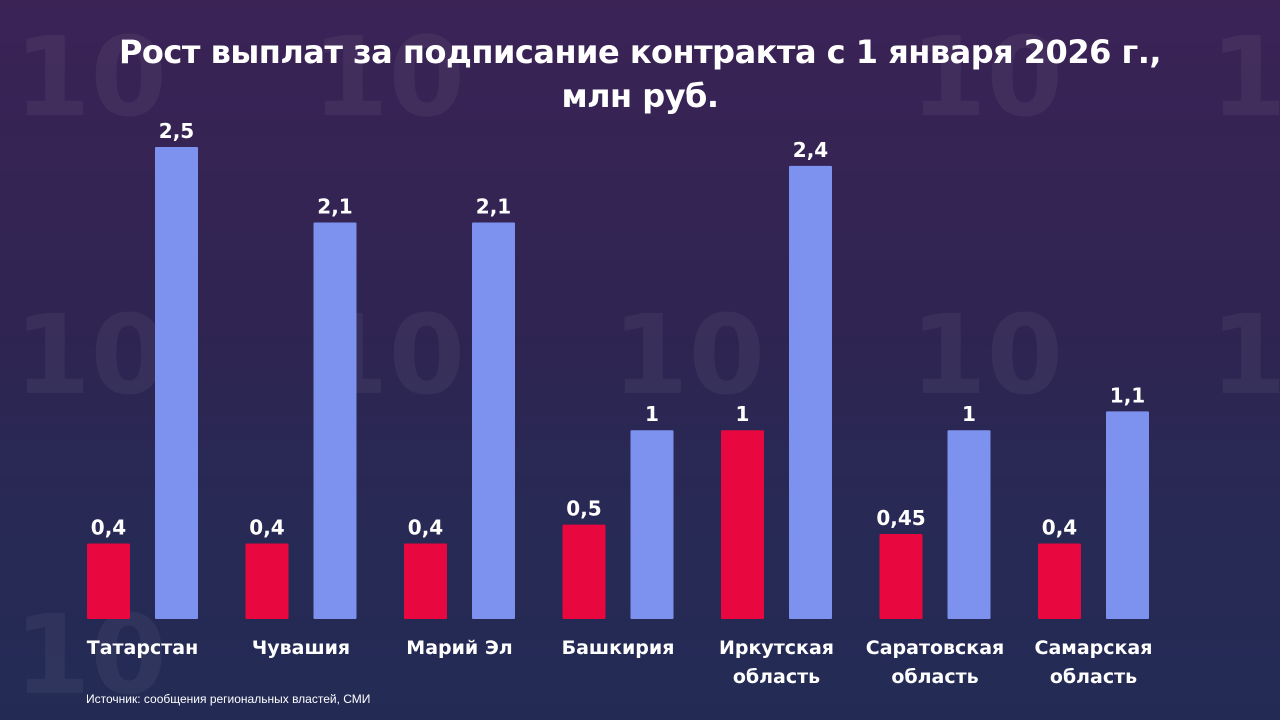 The image size is (1280, 720). I want to click on category-label: Марий Эл, so click(459, 648).